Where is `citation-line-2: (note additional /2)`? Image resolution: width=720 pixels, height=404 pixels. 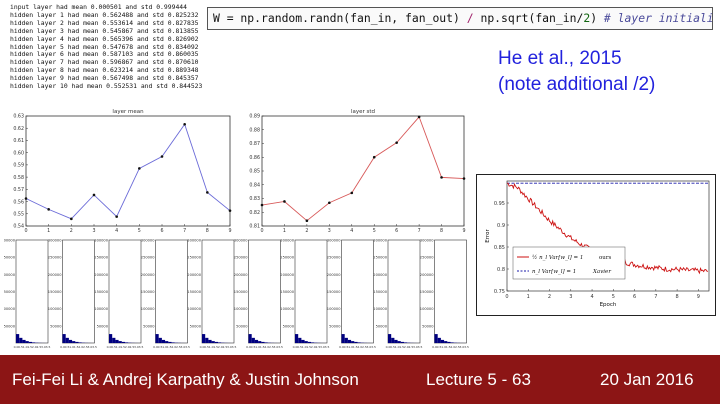
citation-line-2: (note additional /2) is located at coordinates (577, 84).